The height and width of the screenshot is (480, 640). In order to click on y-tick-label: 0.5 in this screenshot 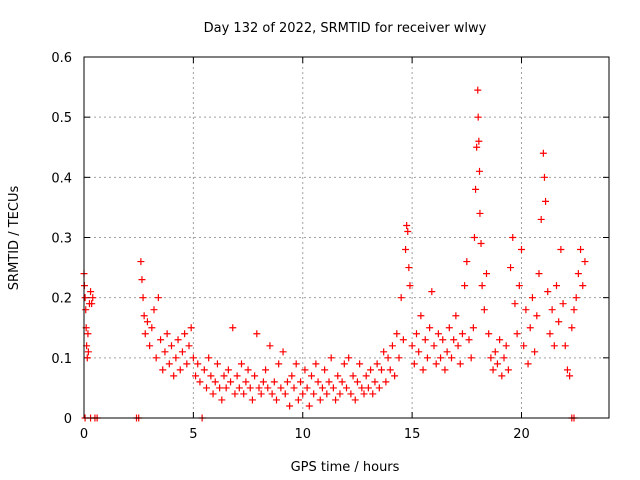, I will do `click(61, 118)`.